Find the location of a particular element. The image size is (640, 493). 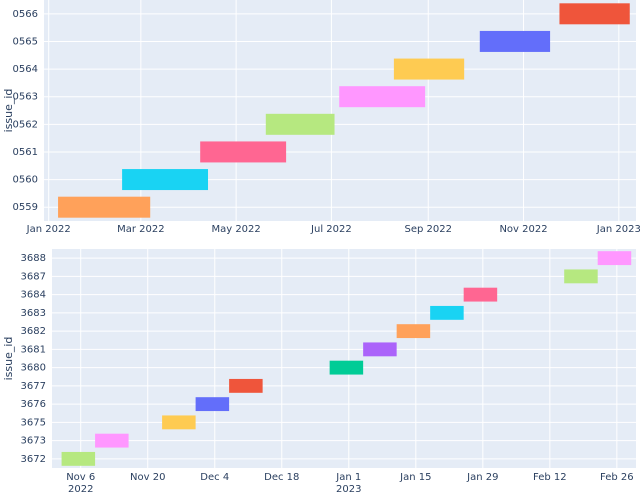

x-tick-label: Jul 2022 is located at coordinates (331, 229).